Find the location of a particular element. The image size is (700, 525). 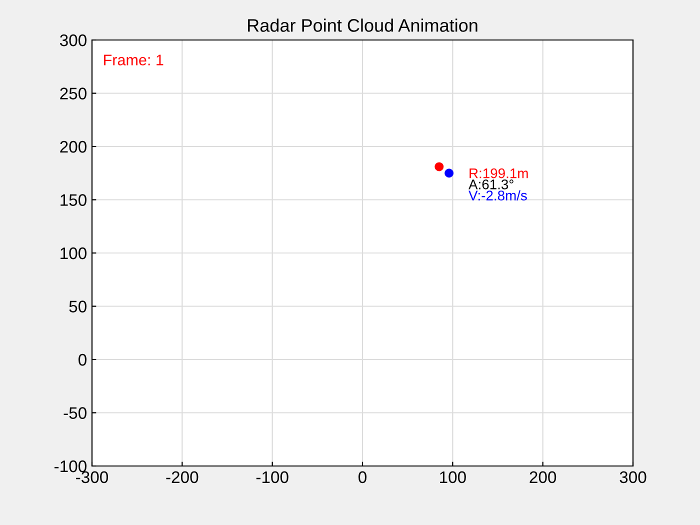

y-tick-label: -100 is located at coordinates (70, 466).